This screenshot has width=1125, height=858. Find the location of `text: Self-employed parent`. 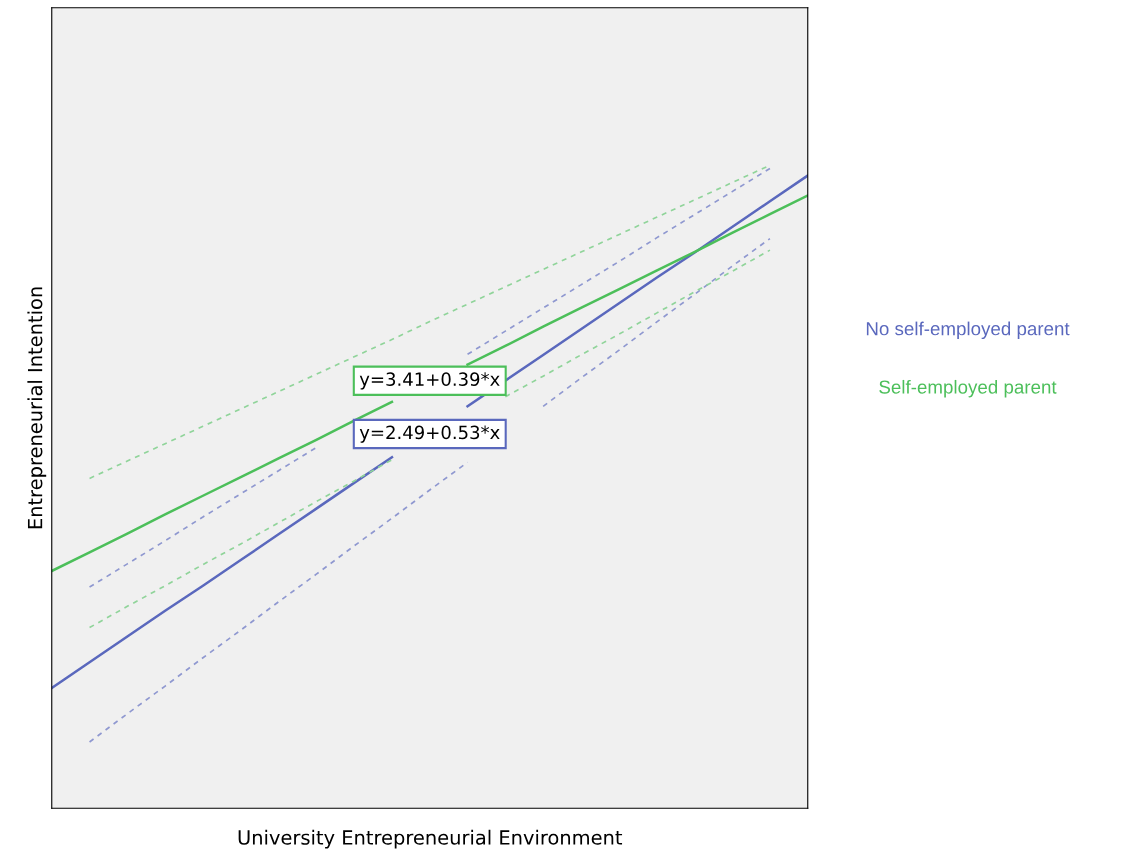

text: Self-employed parent is located at coordinates (968, 388).